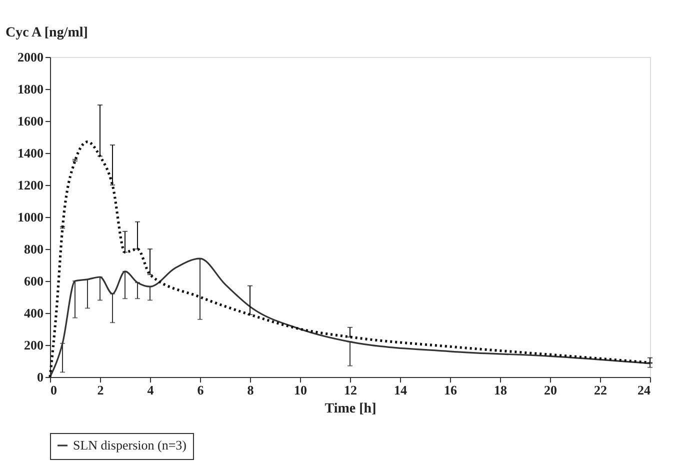 The width and height of the screenshot is (691, 472). Describe the element at coordinates (501, 390) in the screenshot. I see `x-tick-label: 18` at that location.